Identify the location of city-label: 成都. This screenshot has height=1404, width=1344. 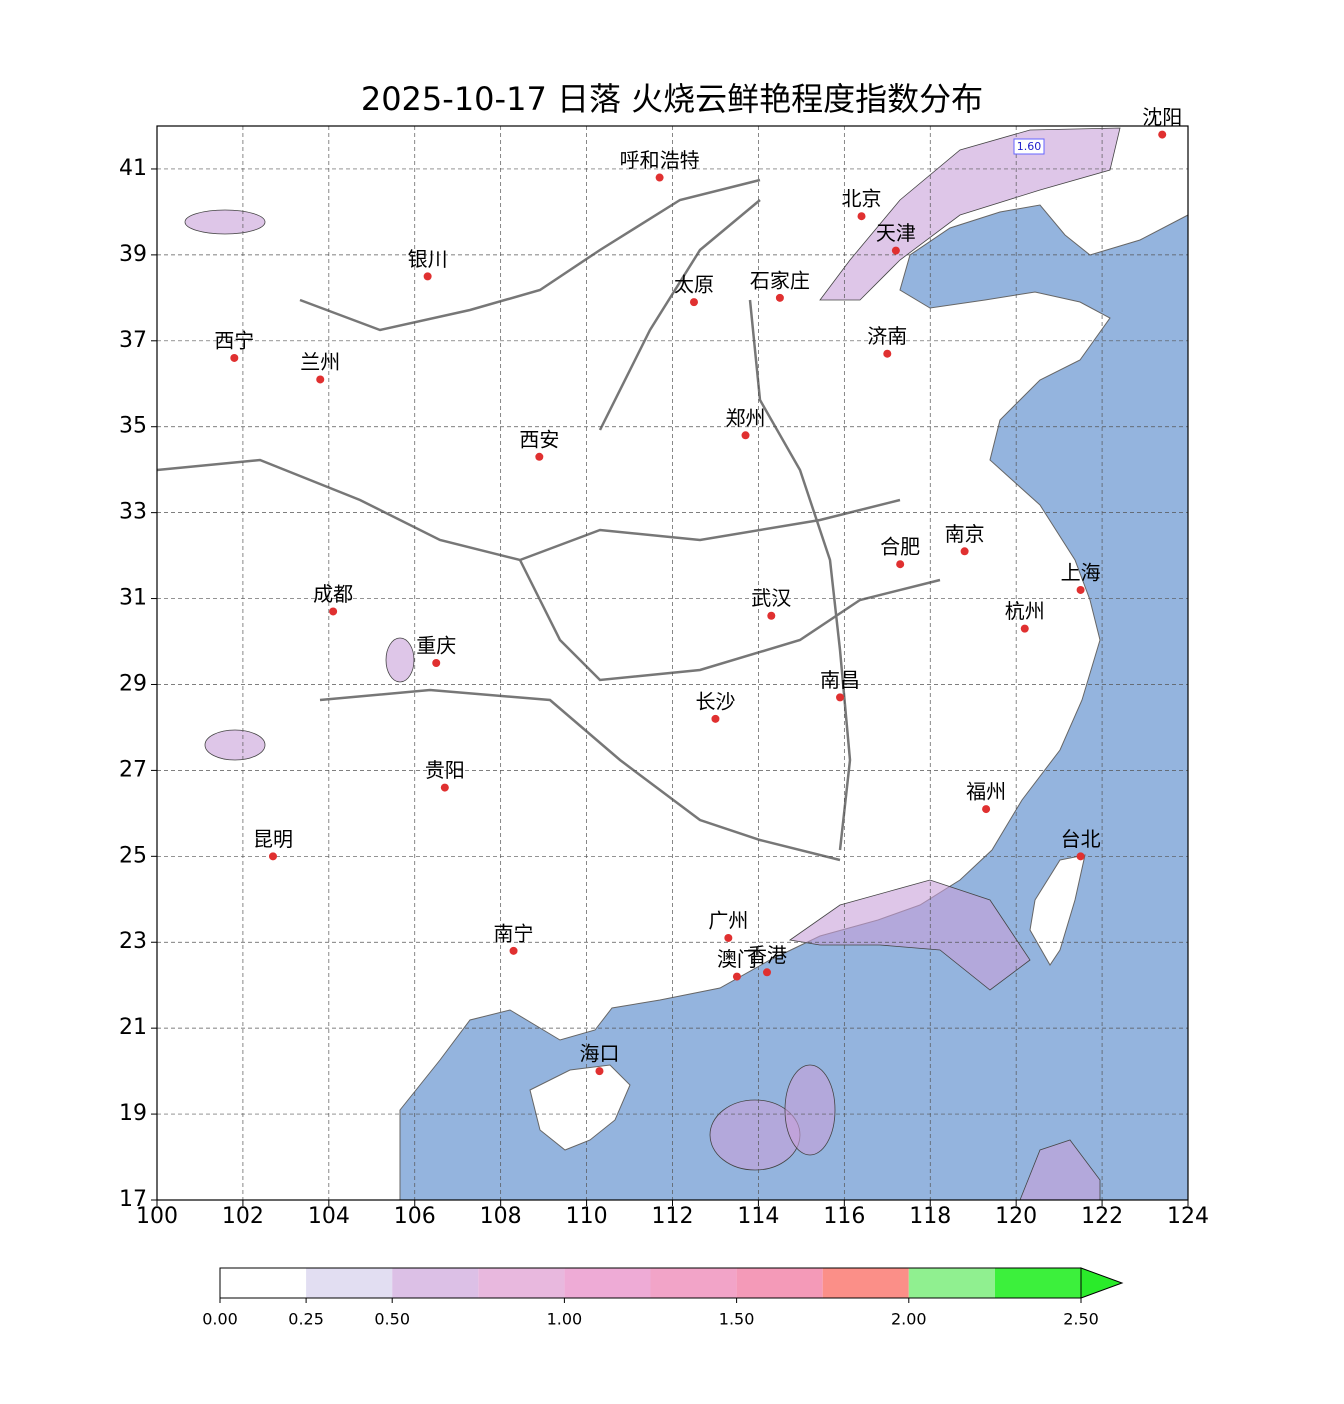
(333, 594).